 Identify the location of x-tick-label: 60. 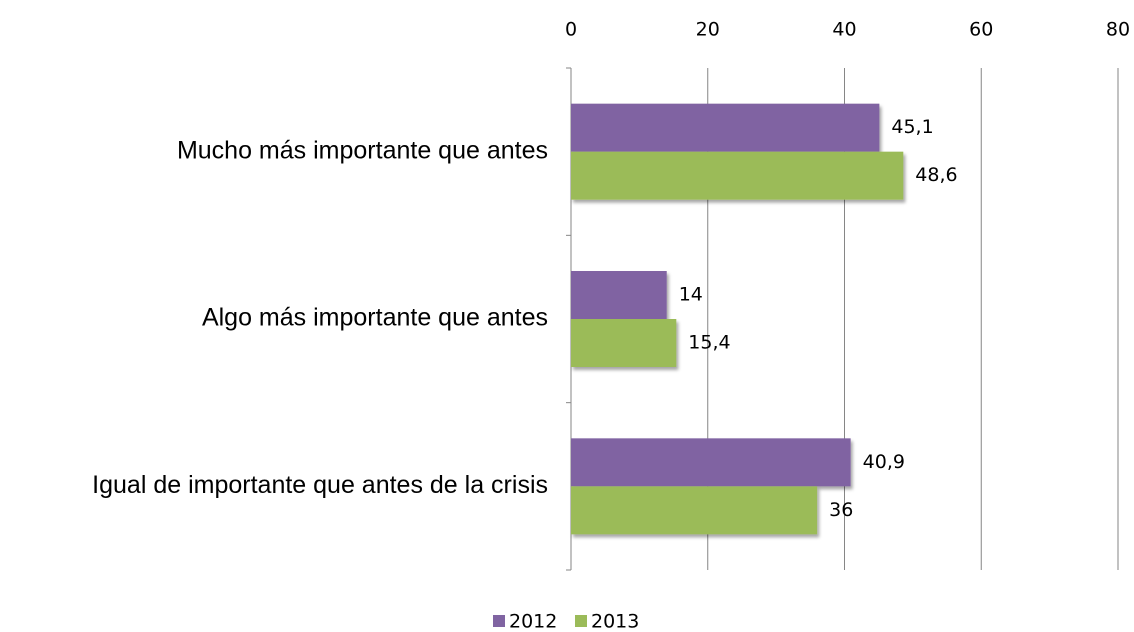
(981, 30).